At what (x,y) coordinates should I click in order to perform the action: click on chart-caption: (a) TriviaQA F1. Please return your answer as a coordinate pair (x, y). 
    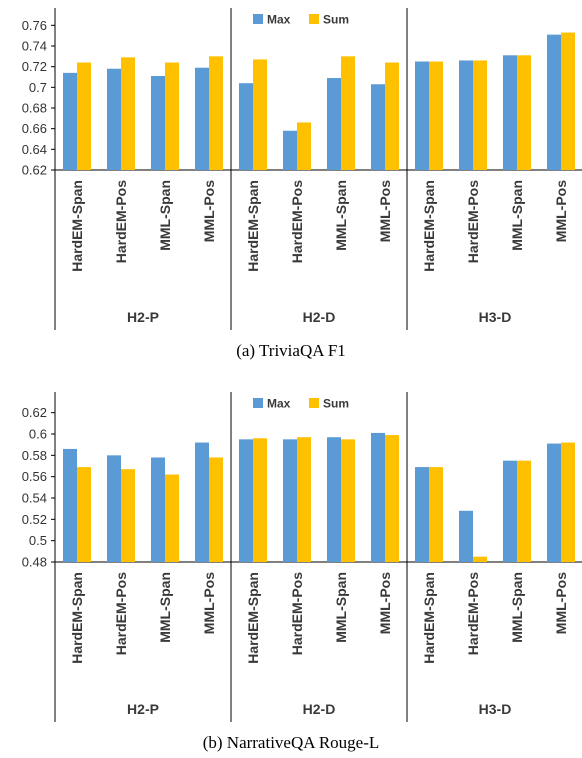
    Looking at the image, I should click on (291, 350).